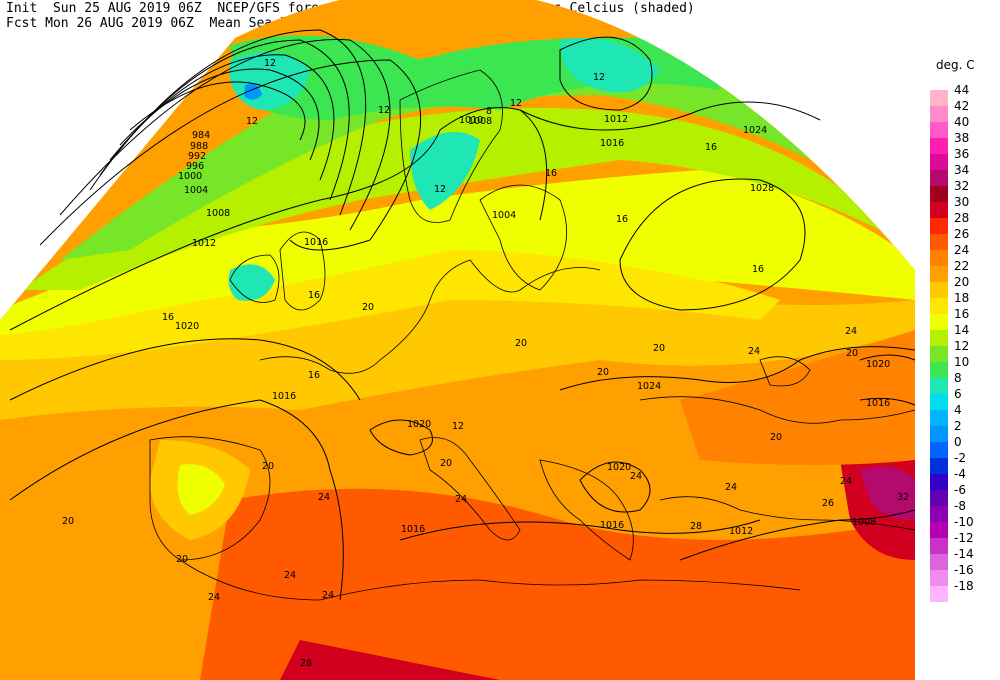  What do you see at coordinates (903, 497) in the screenshot?
I see `svg-text: 32` at bounding box center [903, 497].